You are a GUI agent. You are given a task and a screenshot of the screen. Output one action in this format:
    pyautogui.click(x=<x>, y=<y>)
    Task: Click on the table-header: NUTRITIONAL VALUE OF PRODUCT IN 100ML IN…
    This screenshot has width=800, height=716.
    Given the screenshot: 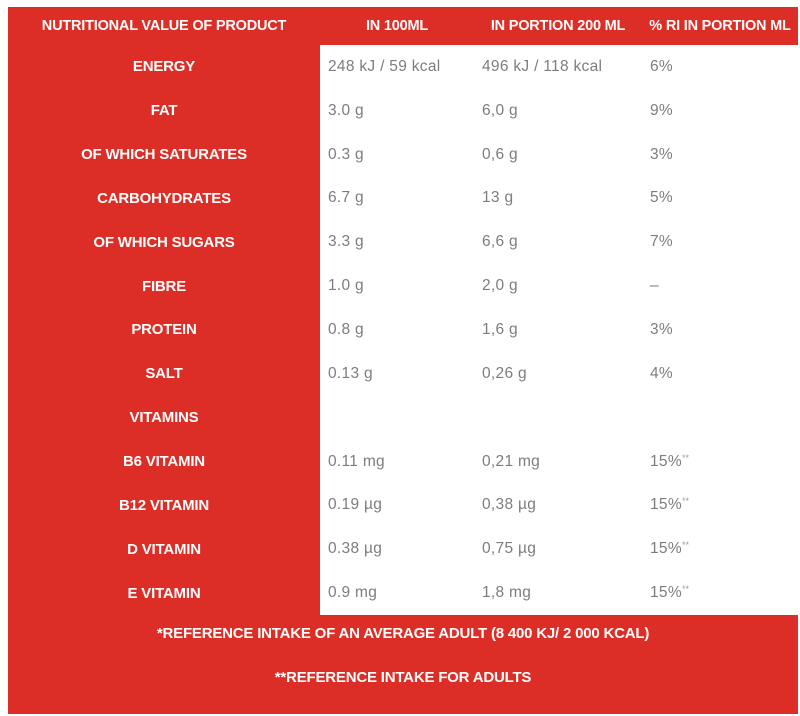 What is the action you would take?
    pyautogui.click(x=403, y=26)
    